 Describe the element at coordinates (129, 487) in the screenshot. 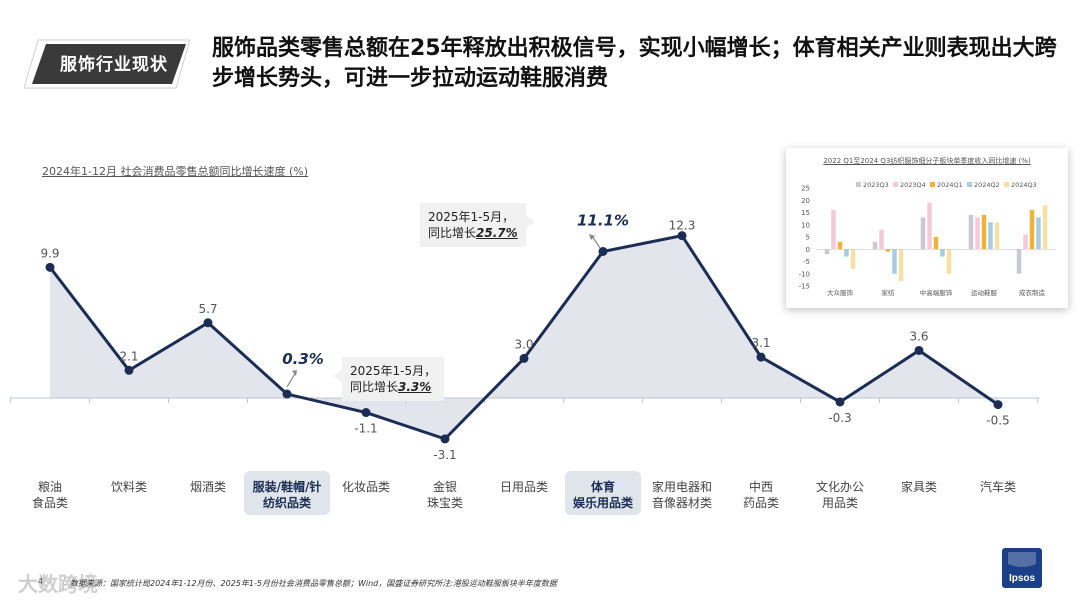

I see `category-label: 饮料类` at that location.